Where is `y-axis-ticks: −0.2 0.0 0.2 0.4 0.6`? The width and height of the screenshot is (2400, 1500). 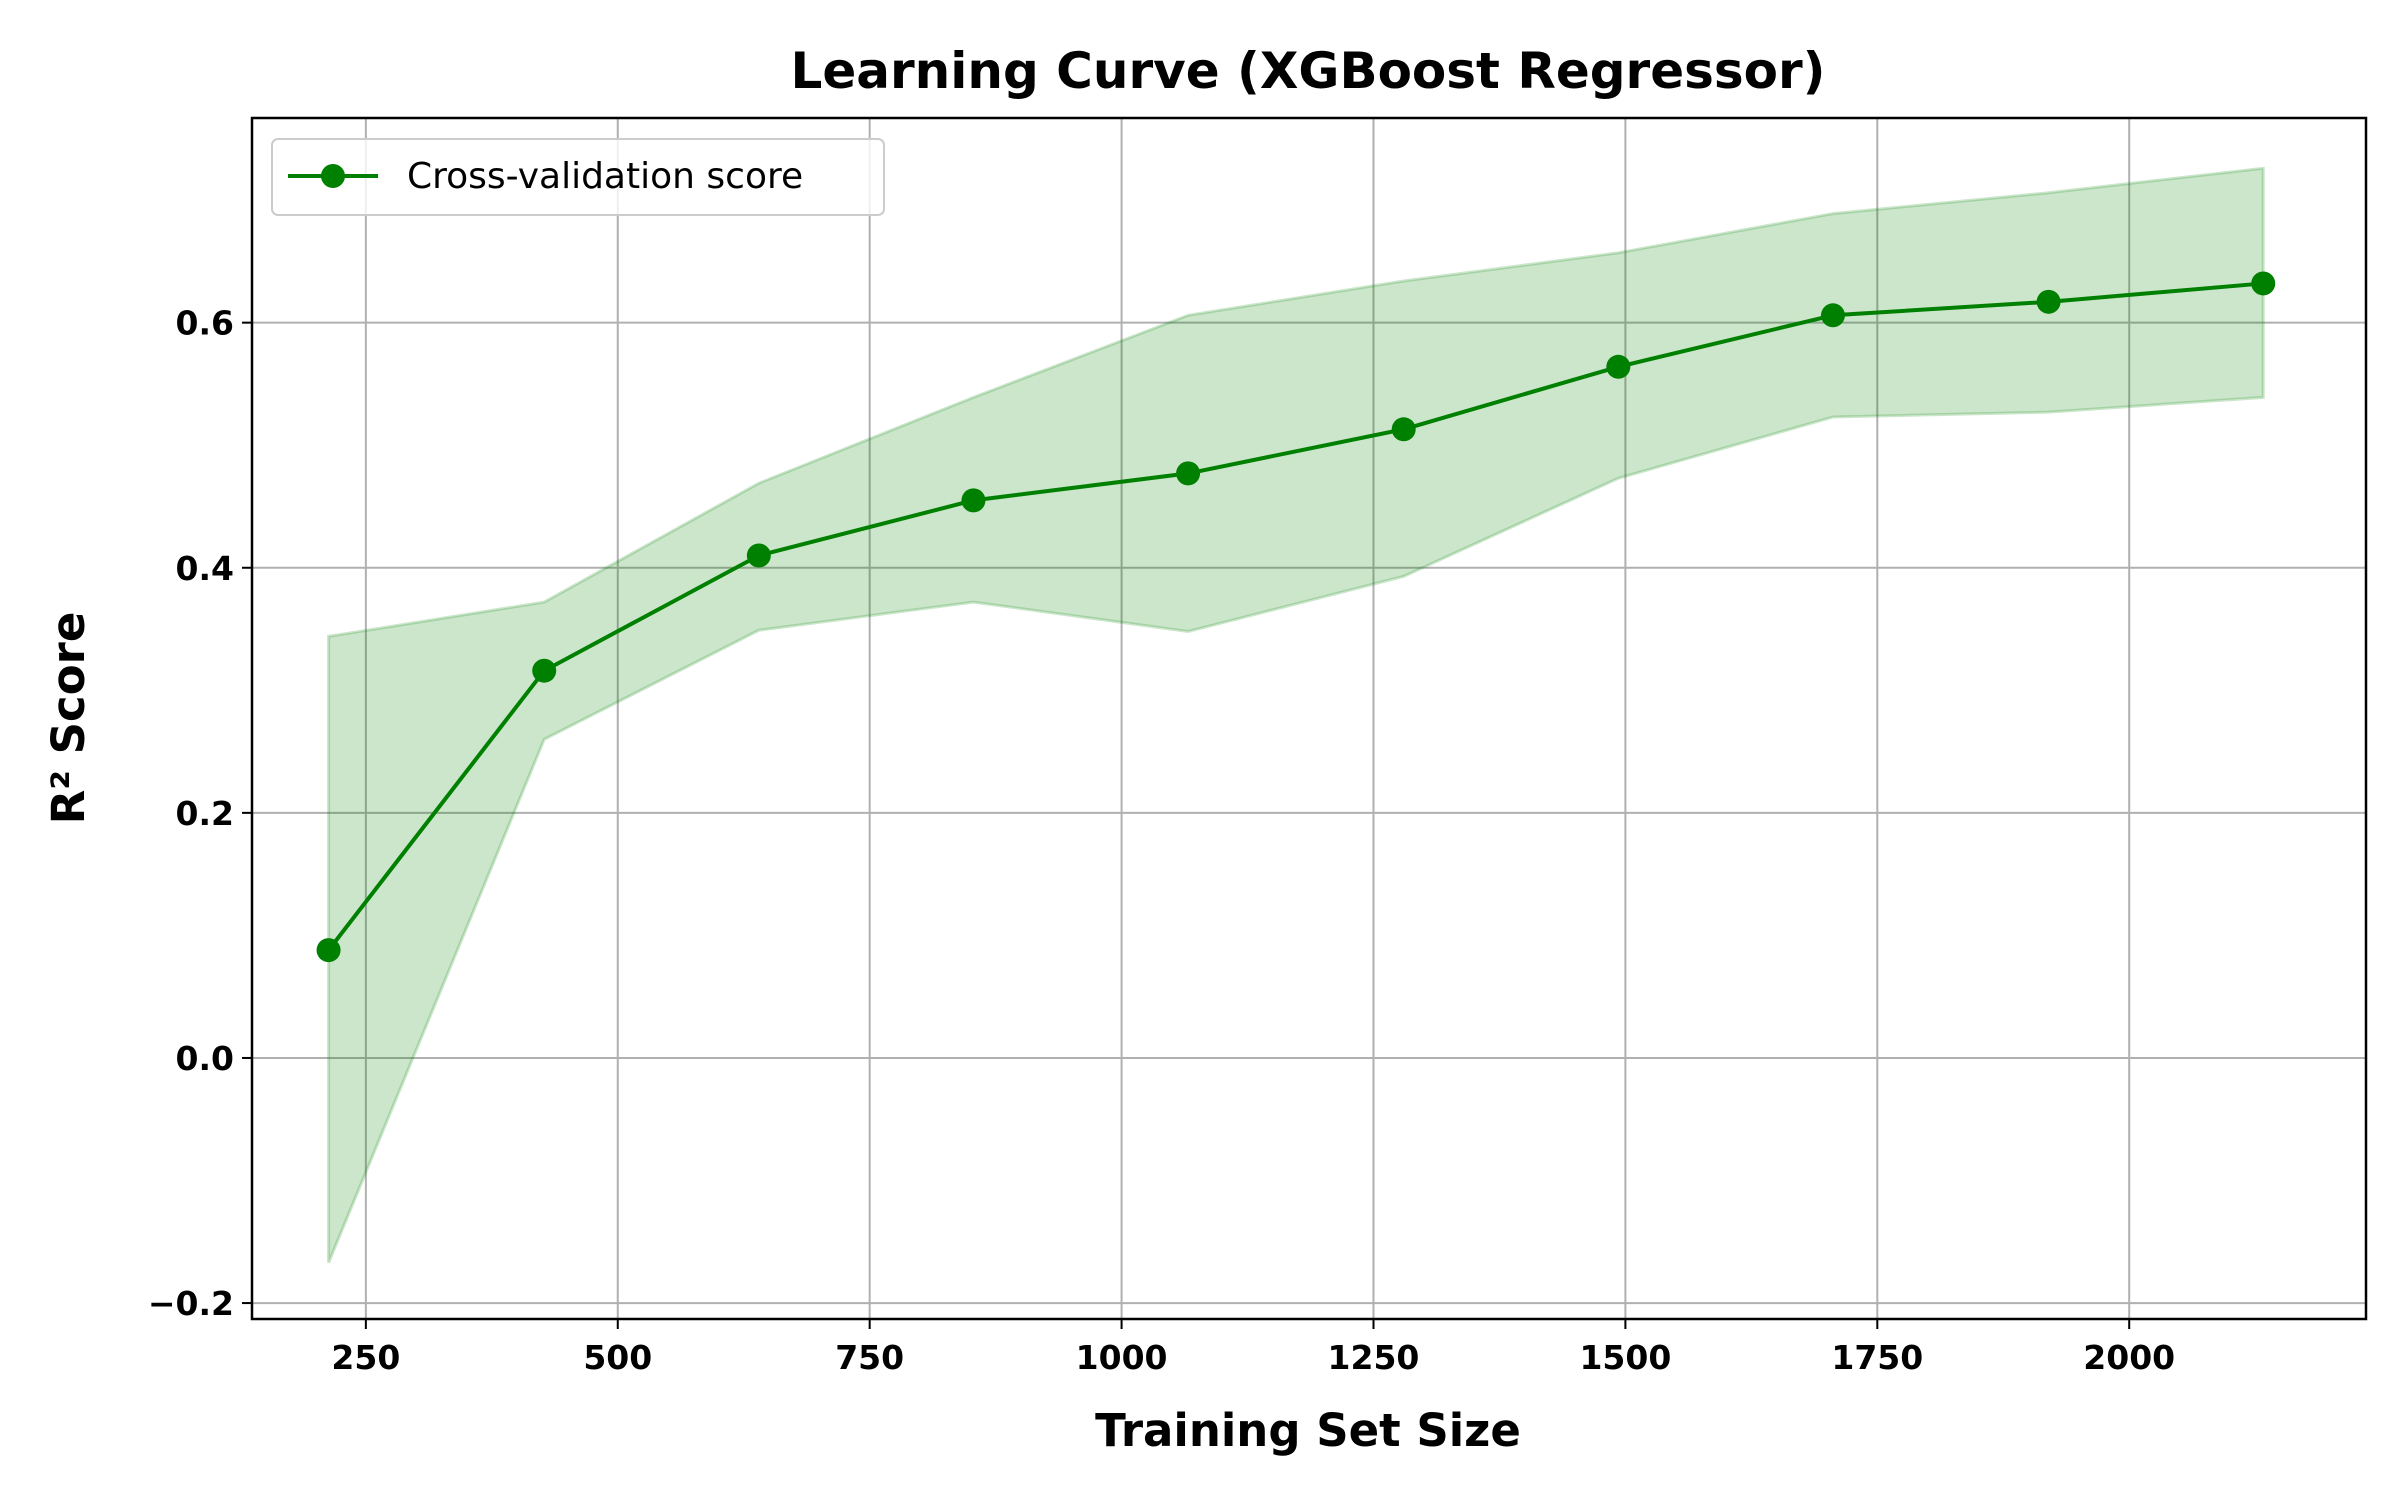
y-axis-ticks: −0.2 0.0 0.2 0.4 0.6 is located at coordinates (200, 813).